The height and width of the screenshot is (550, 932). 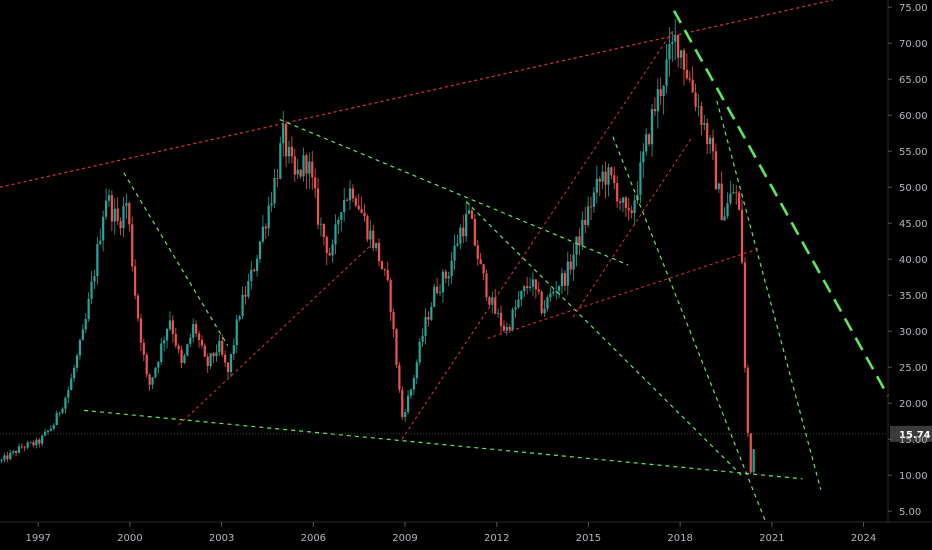 What do you see at coordinates (221, 538) in the screenshot?
I see `x-tick-label: 2003` at bounding box center [221, 538].